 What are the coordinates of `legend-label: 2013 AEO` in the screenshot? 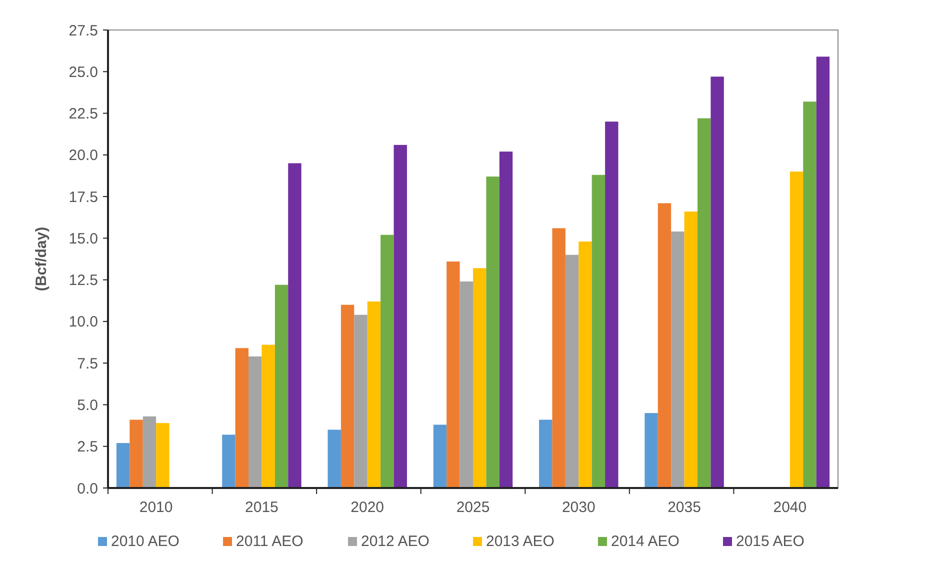 It's located at (520, 541).